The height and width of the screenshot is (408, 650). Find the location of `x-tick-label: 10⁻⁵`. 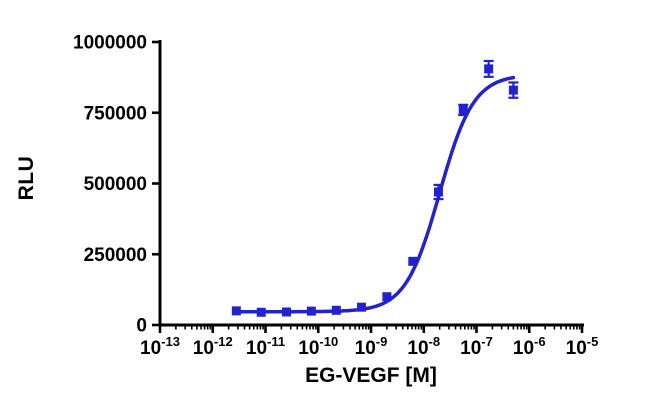

x-tick-label: 10⁻⁵ is located at coordinates (582, 346).